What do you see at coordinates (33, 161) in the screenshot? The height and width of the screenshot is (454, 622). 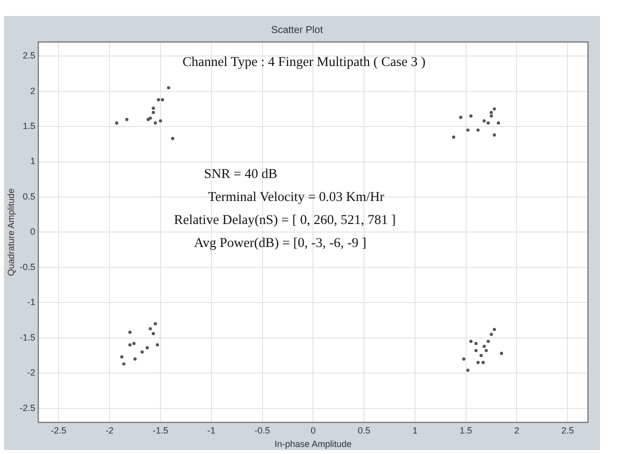 I see `y-tick-label: 1` at bounding box center [33, 161].